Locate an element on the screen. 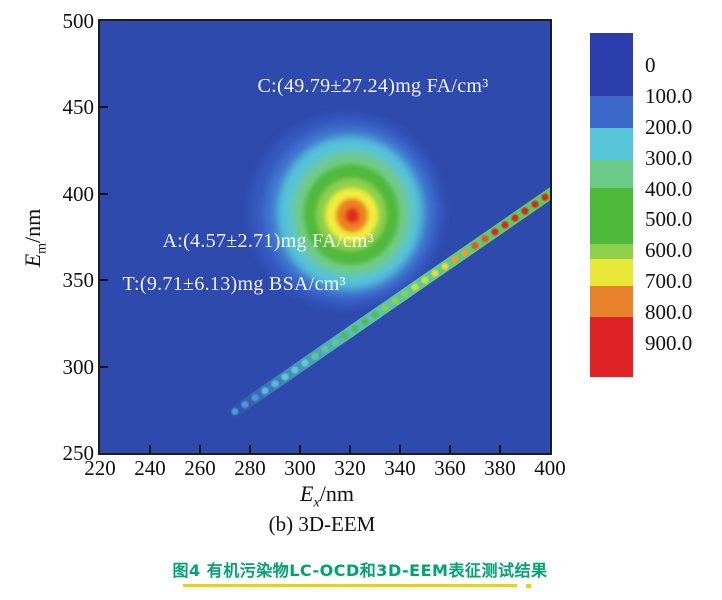  x-tick-label: 280 is located at coordinates (250, 468).